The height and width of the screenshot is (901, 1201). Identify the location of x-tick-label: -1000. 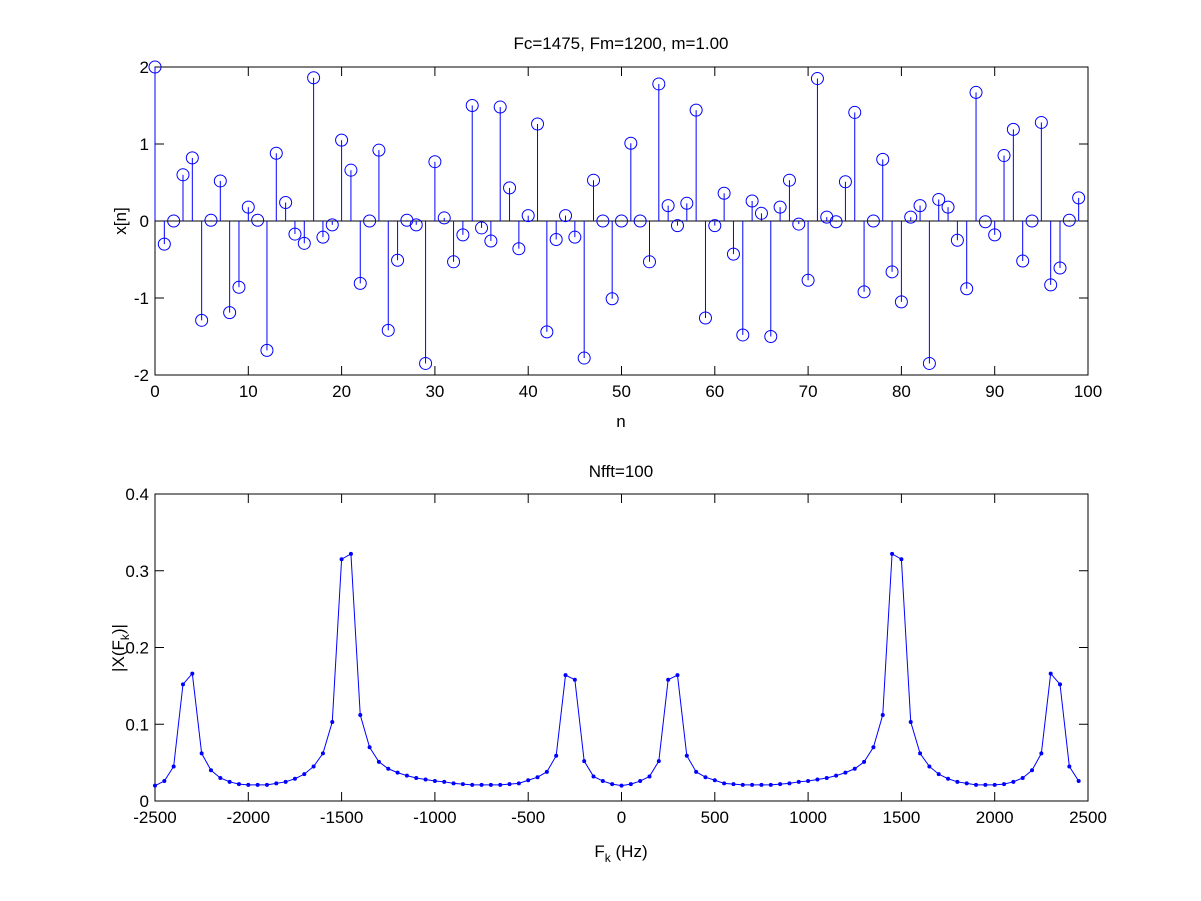
(434, 817).